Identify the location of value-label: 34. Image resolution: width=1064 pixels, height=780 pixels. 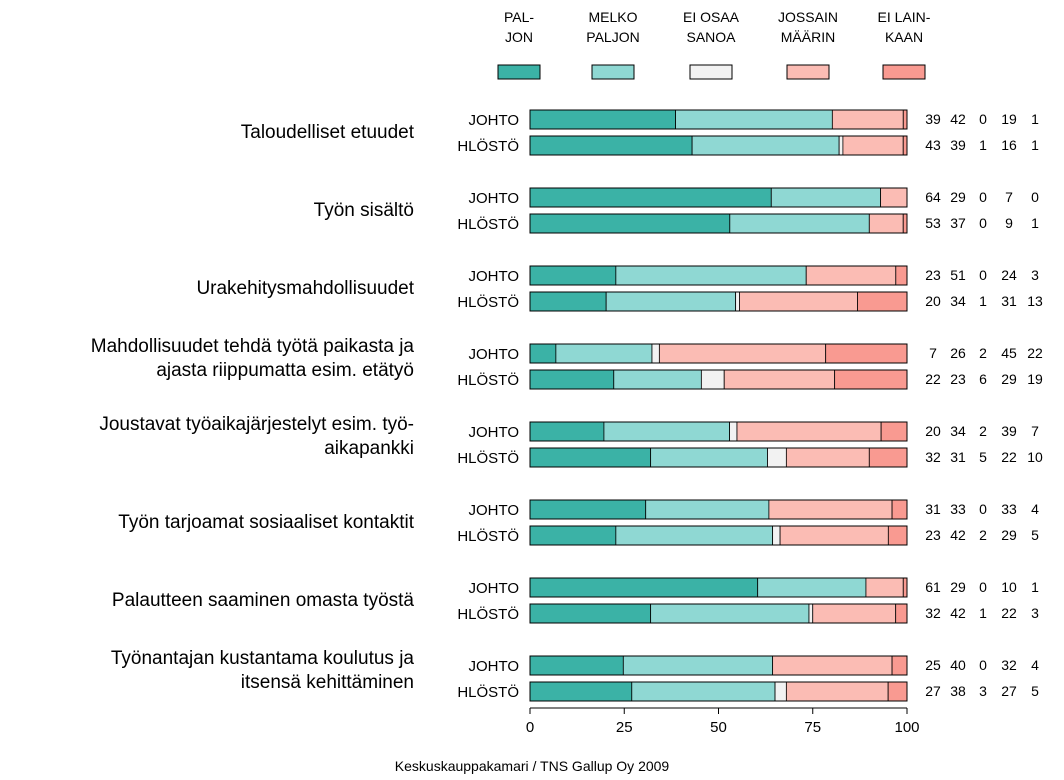
(958, 431).